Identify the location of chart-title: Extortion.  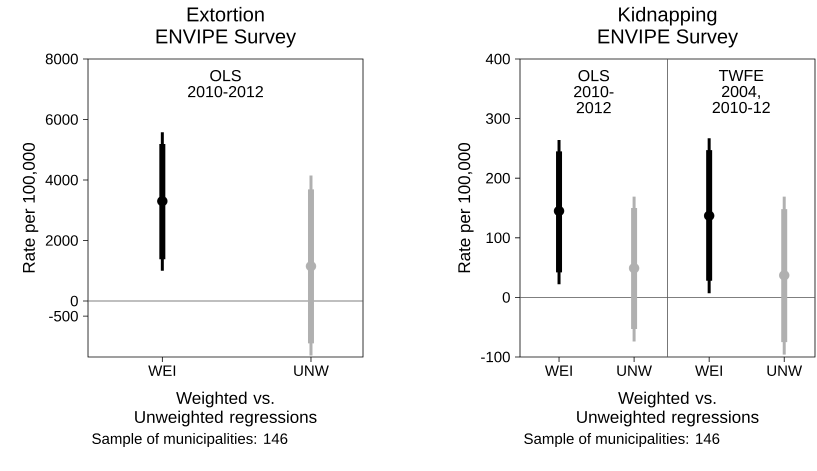
(226, 14).